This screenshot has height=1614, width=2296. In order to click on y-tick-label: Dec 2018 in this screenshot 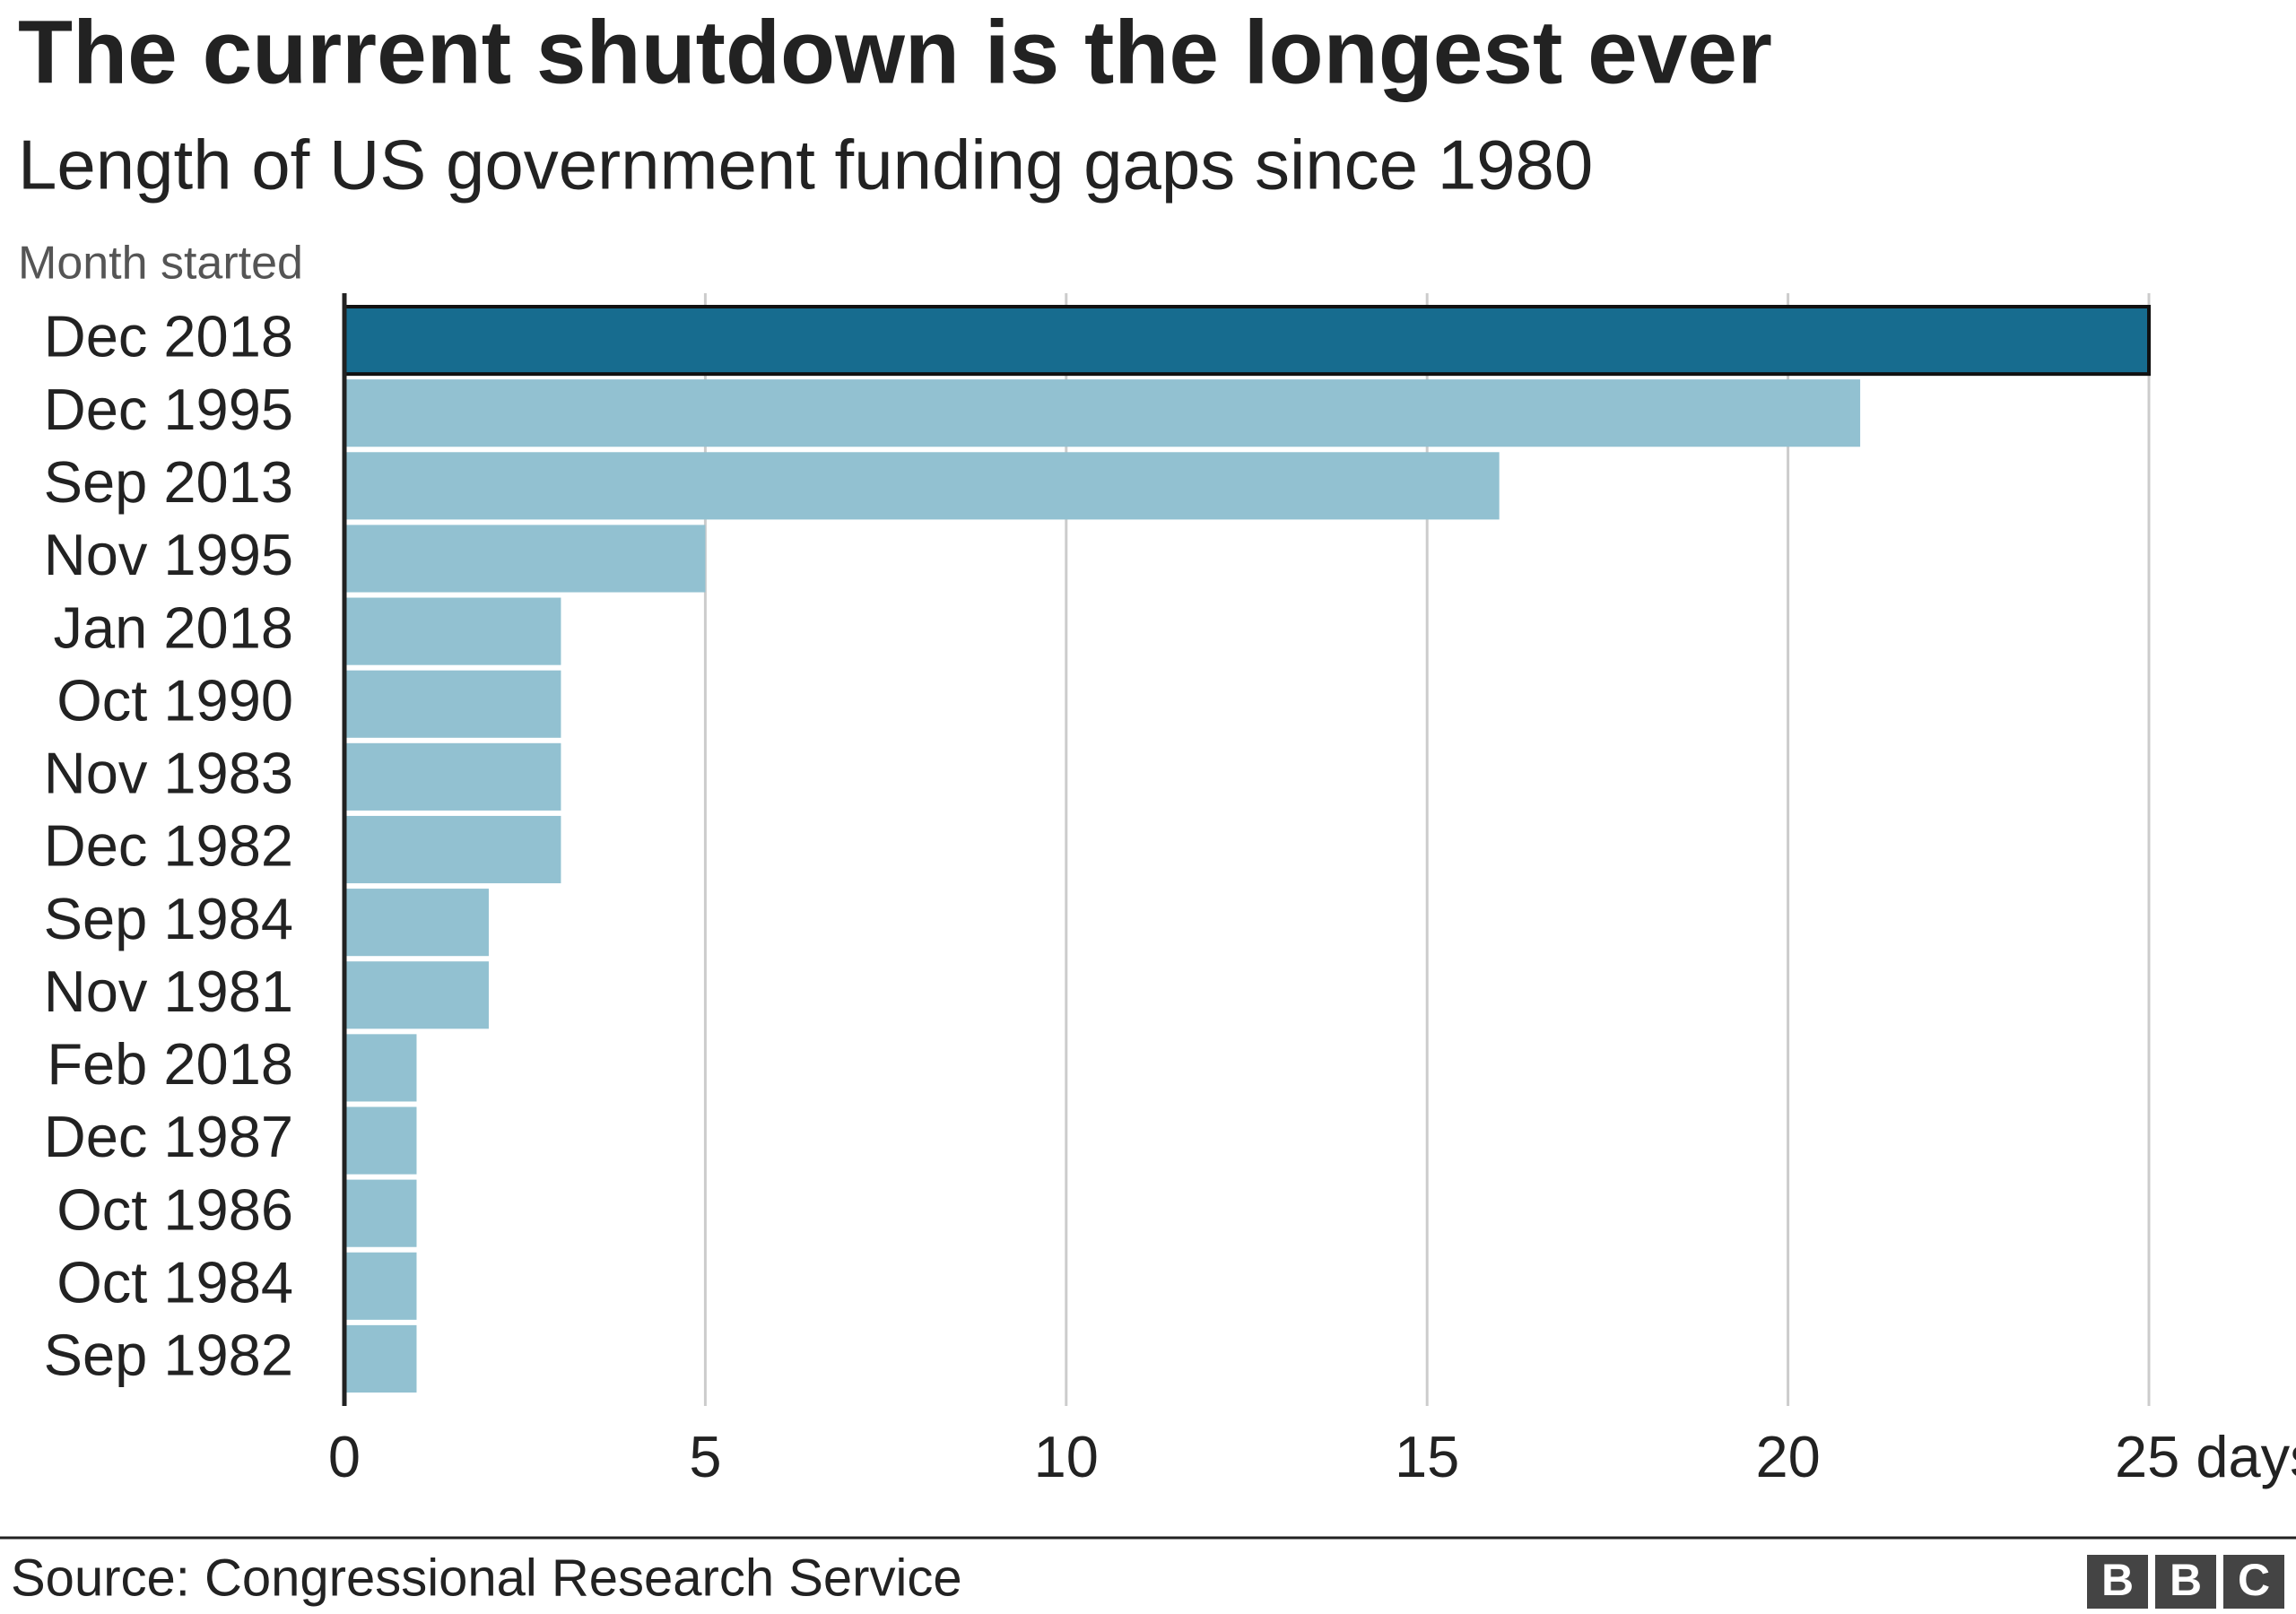, I will do `click(168, 336)`.